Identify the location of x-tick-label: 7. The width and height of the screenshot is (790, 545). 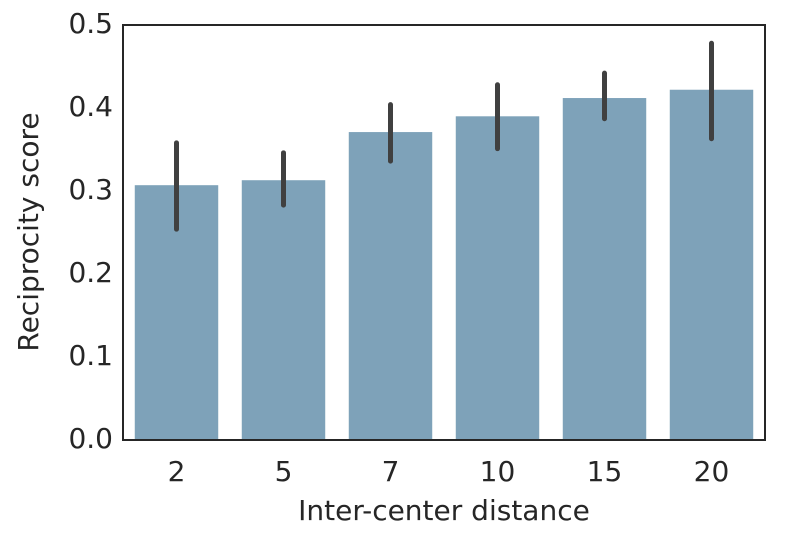
(391, 471).